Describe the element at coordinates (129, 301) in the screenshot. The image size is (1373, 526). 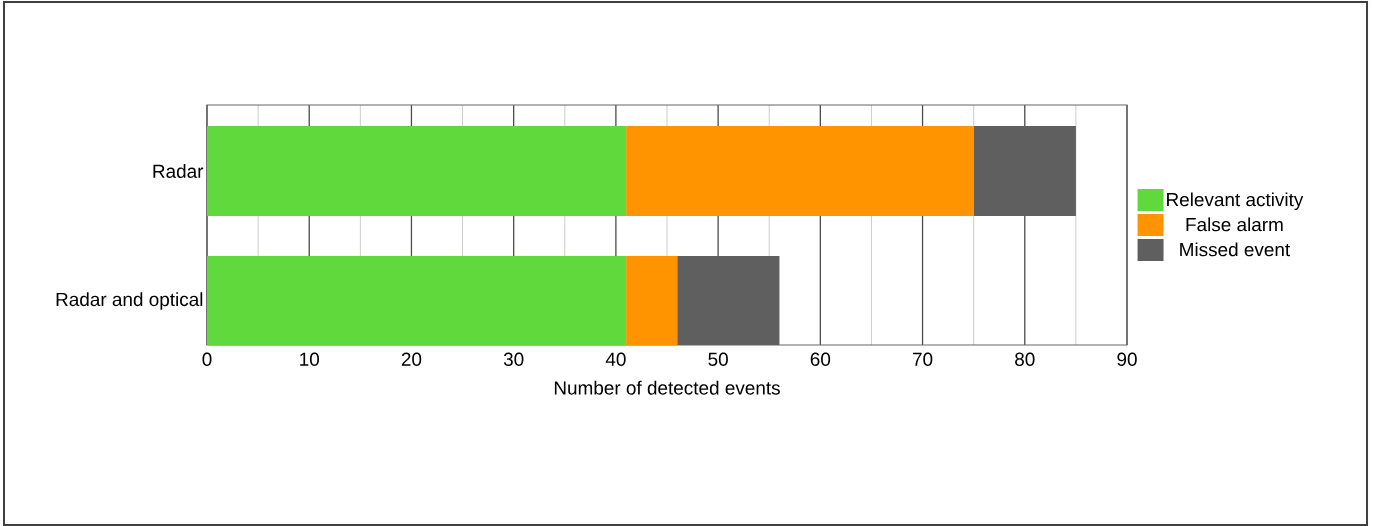
I see `y-tick-label: Radar and optical` at that location.